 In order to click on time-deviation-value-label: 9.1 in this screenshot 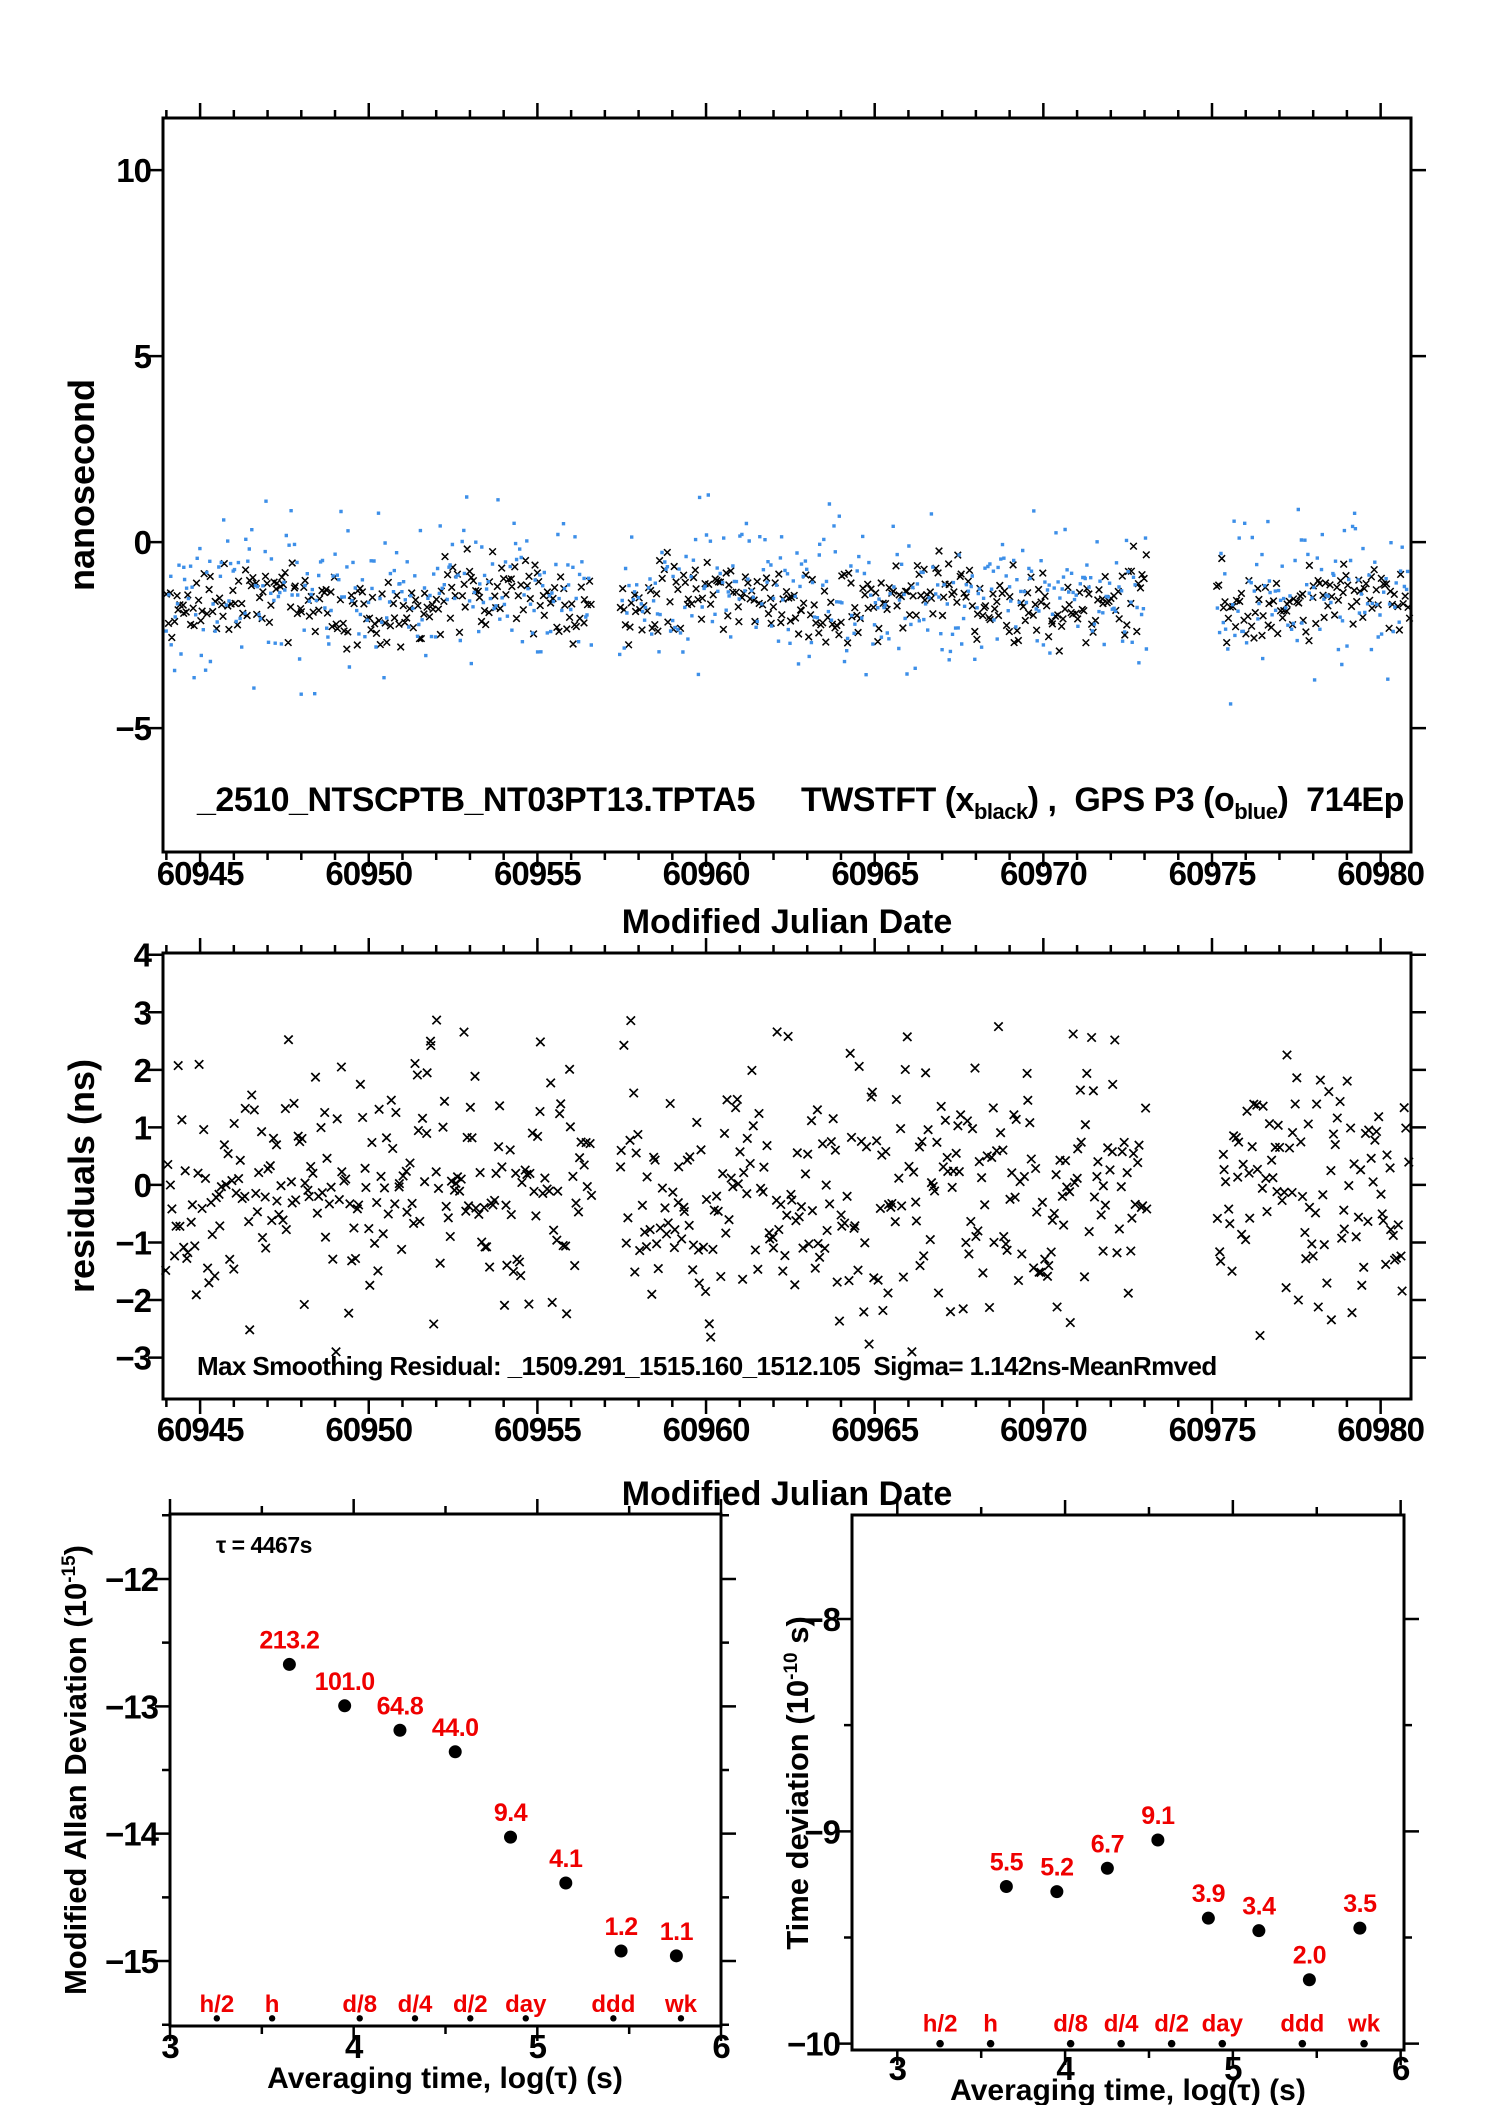, I will do `click(1158, 1816)`.